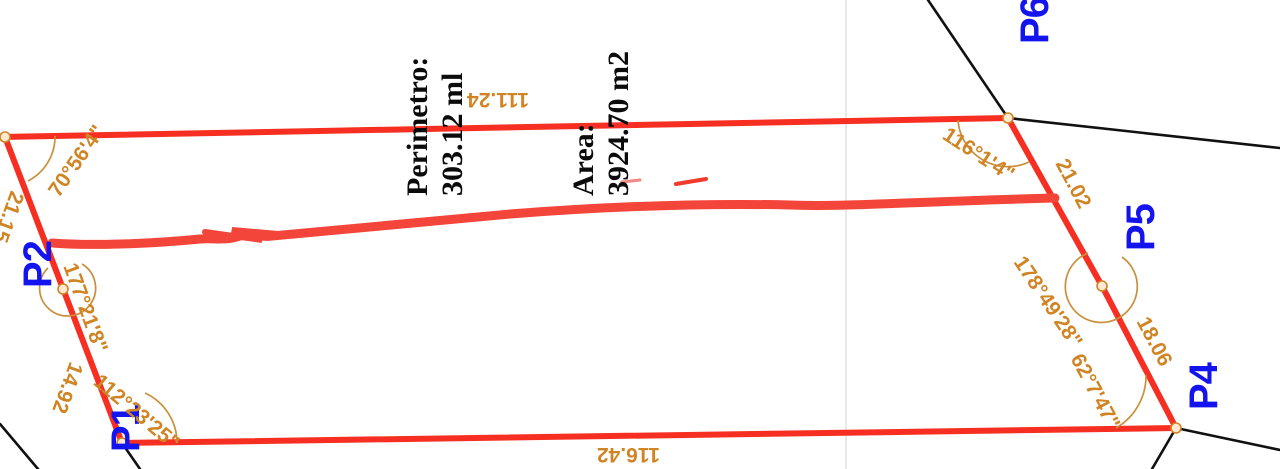 The width and height of the screenshot is (1280, 469). I want to click on adjacent-line-north, so click(968, 60).